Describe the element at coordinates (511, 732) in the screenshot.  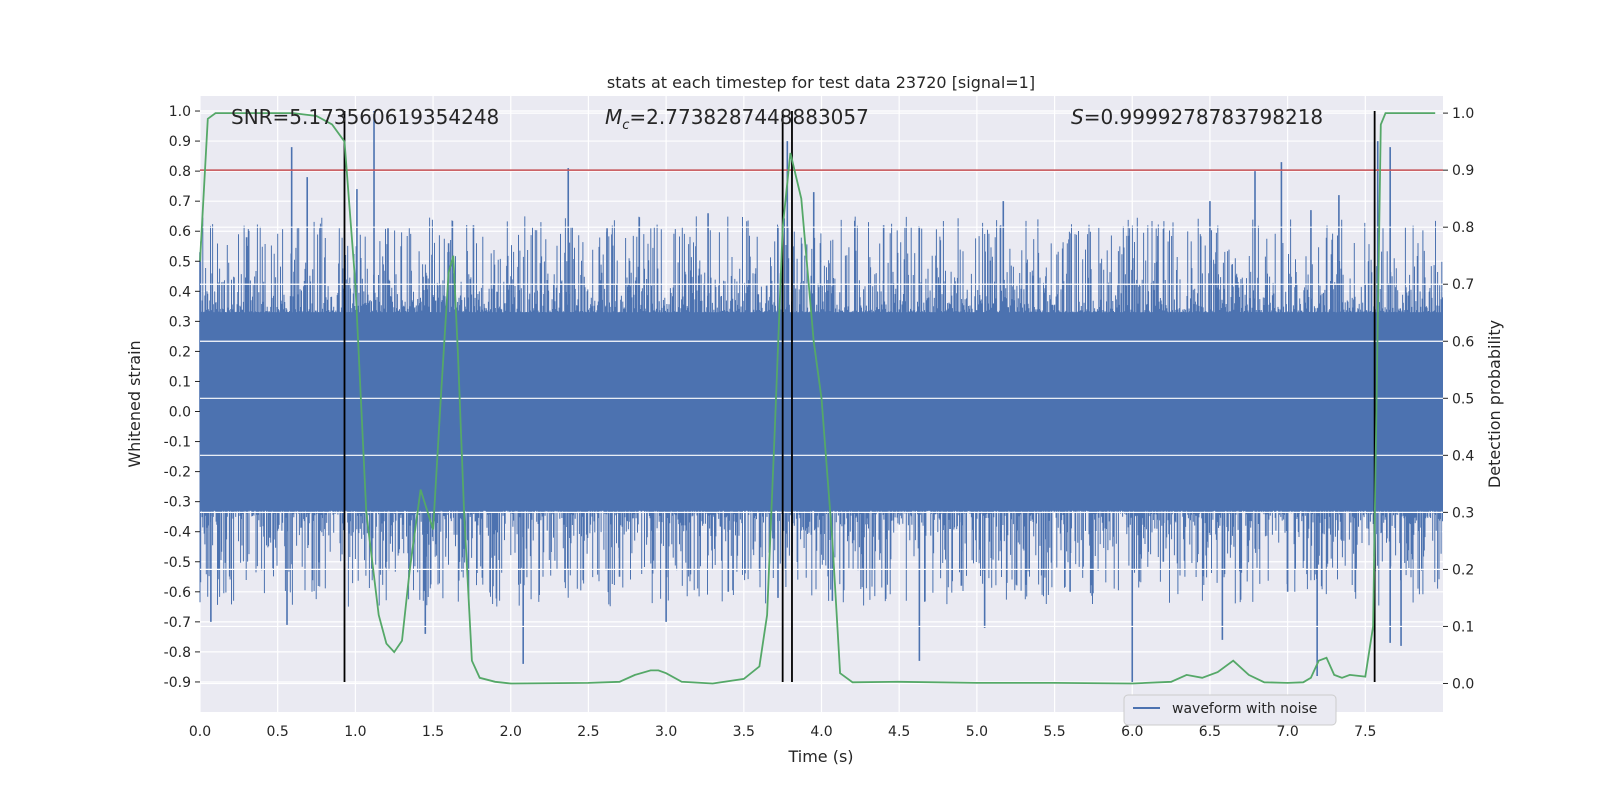
I see `x-tick-label: 2.0` at that location.